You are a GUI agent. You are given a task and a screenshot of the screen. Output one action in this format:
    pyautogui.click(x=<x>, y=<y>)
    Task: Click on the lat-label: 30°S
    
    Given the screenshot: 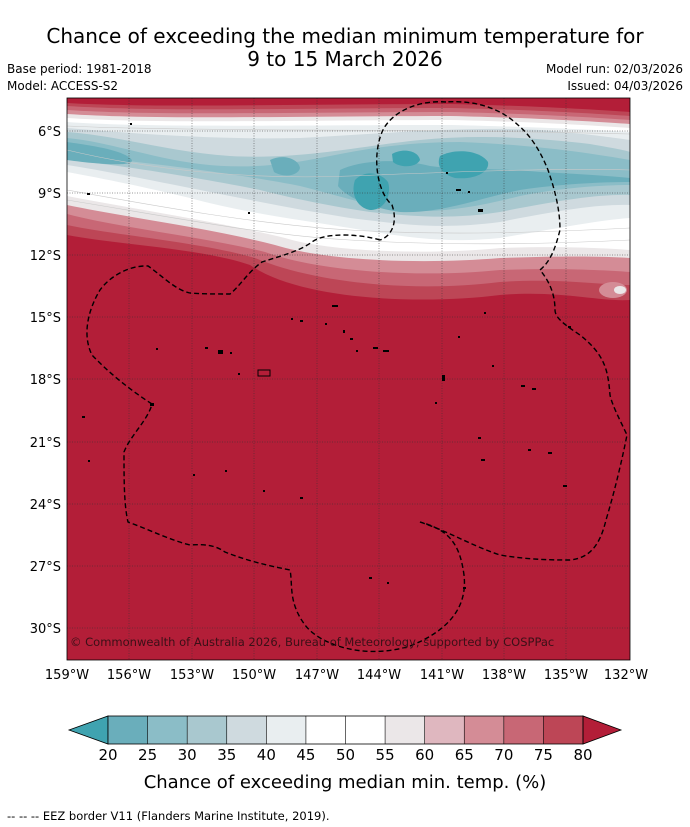 What is the action you would take?
    pyautogui.click(x=45, y=629)
    